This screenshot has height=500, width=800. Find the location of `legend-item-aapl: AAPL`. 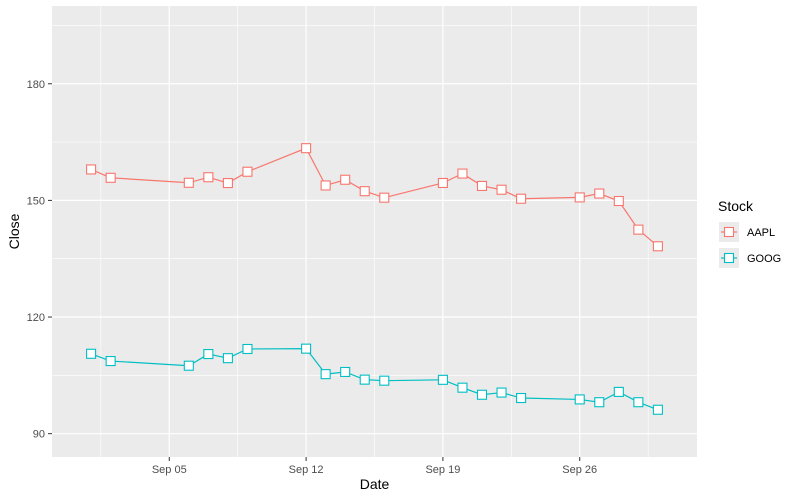

legend-item-aapl: AAPL is located at coordinates (747, 232).